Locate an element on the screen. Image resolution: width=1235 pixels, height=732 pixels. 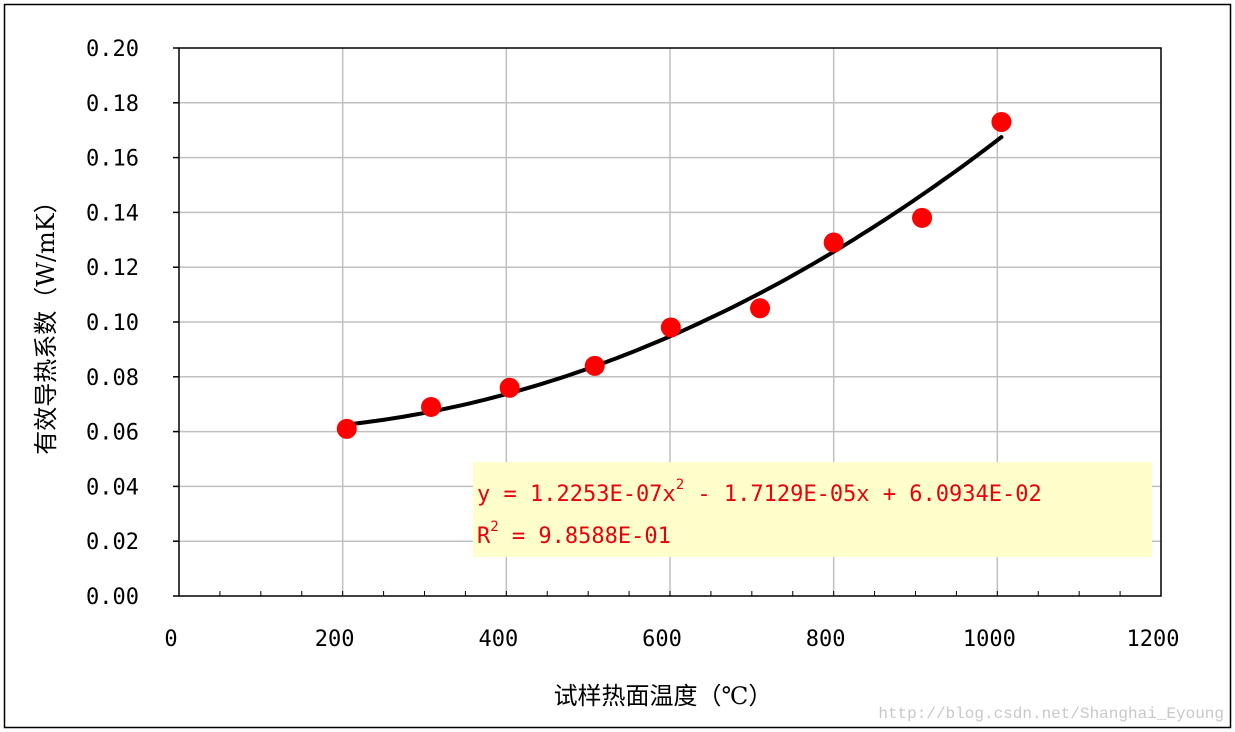
y-tick-label: 0.10 is located at coordinates (112, 323).